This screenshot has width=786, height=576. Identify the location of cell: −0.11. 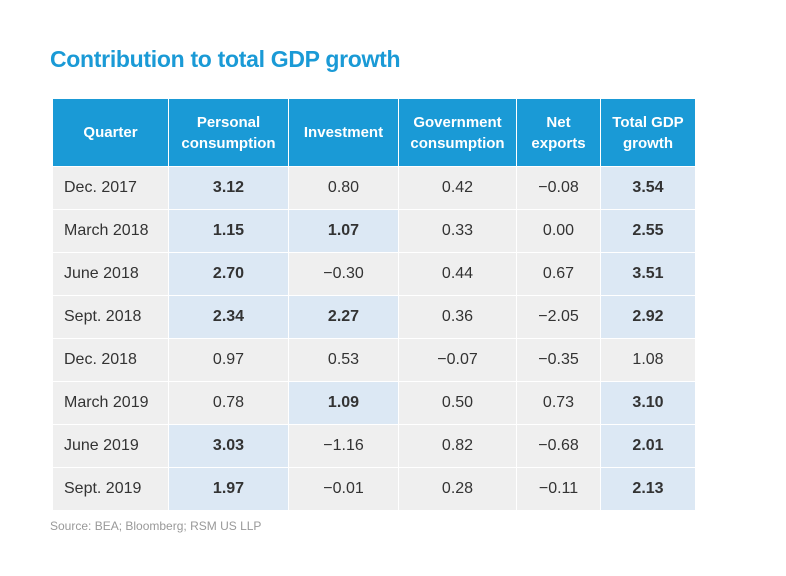
(558, 489).